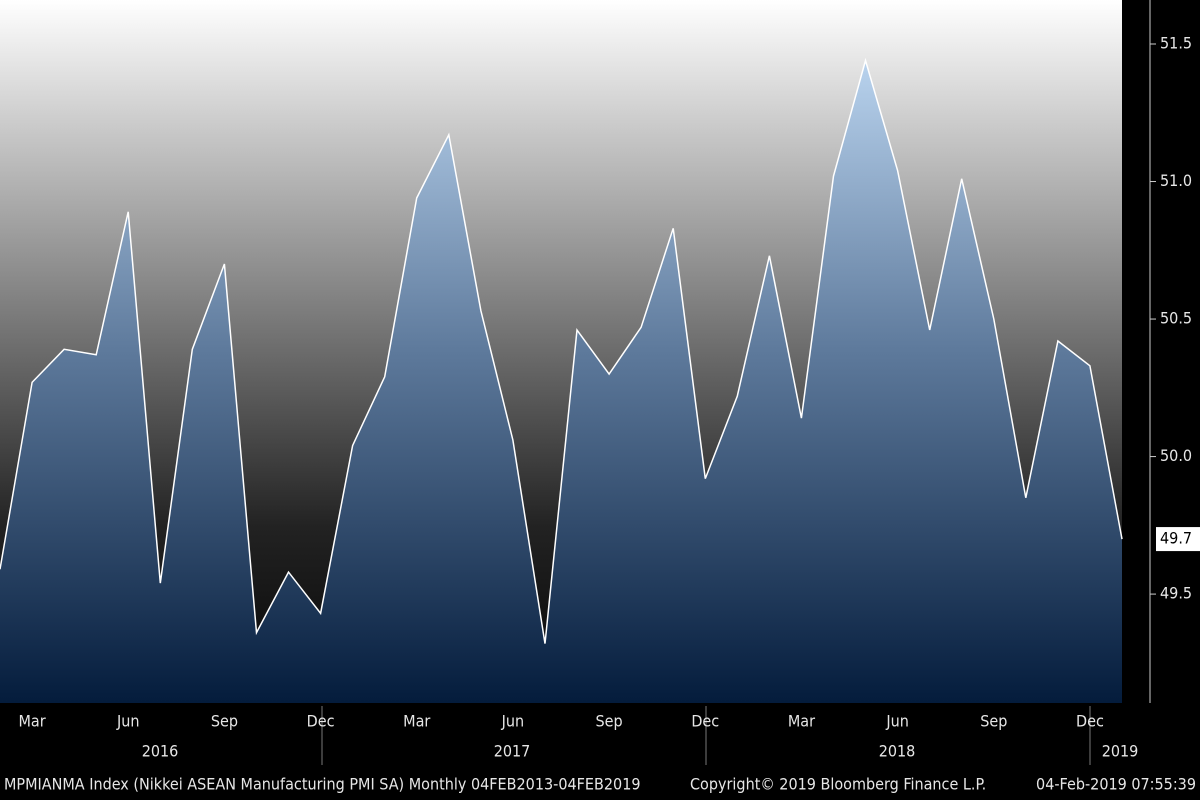  I want to click on y-tick-label: 50.0, so click(1176, 455).